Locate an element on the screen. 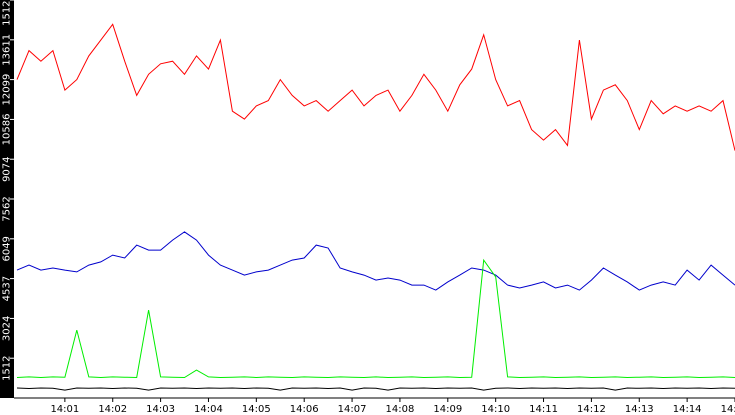  y-tick-label: 7562 is located at coordinates (7, 208).